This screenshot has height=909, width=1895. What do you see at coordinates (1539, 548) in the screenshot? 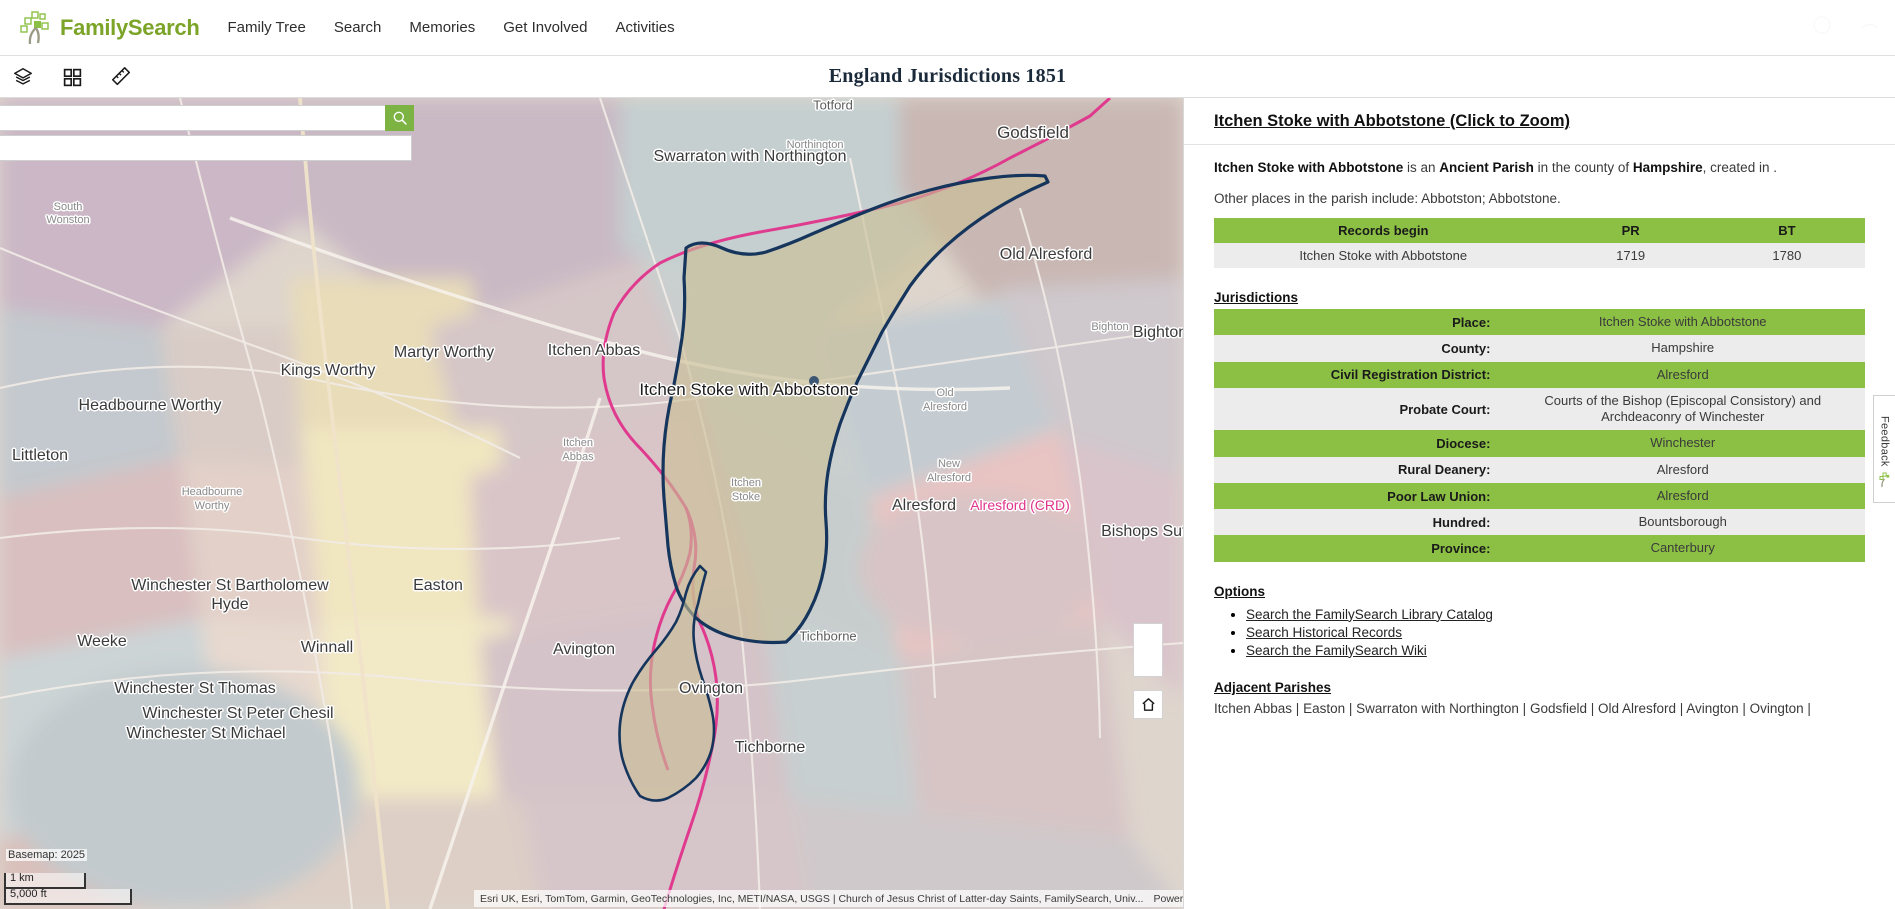
I see `table-row: Province: Canterbury` at bounding box center [1539, 548].